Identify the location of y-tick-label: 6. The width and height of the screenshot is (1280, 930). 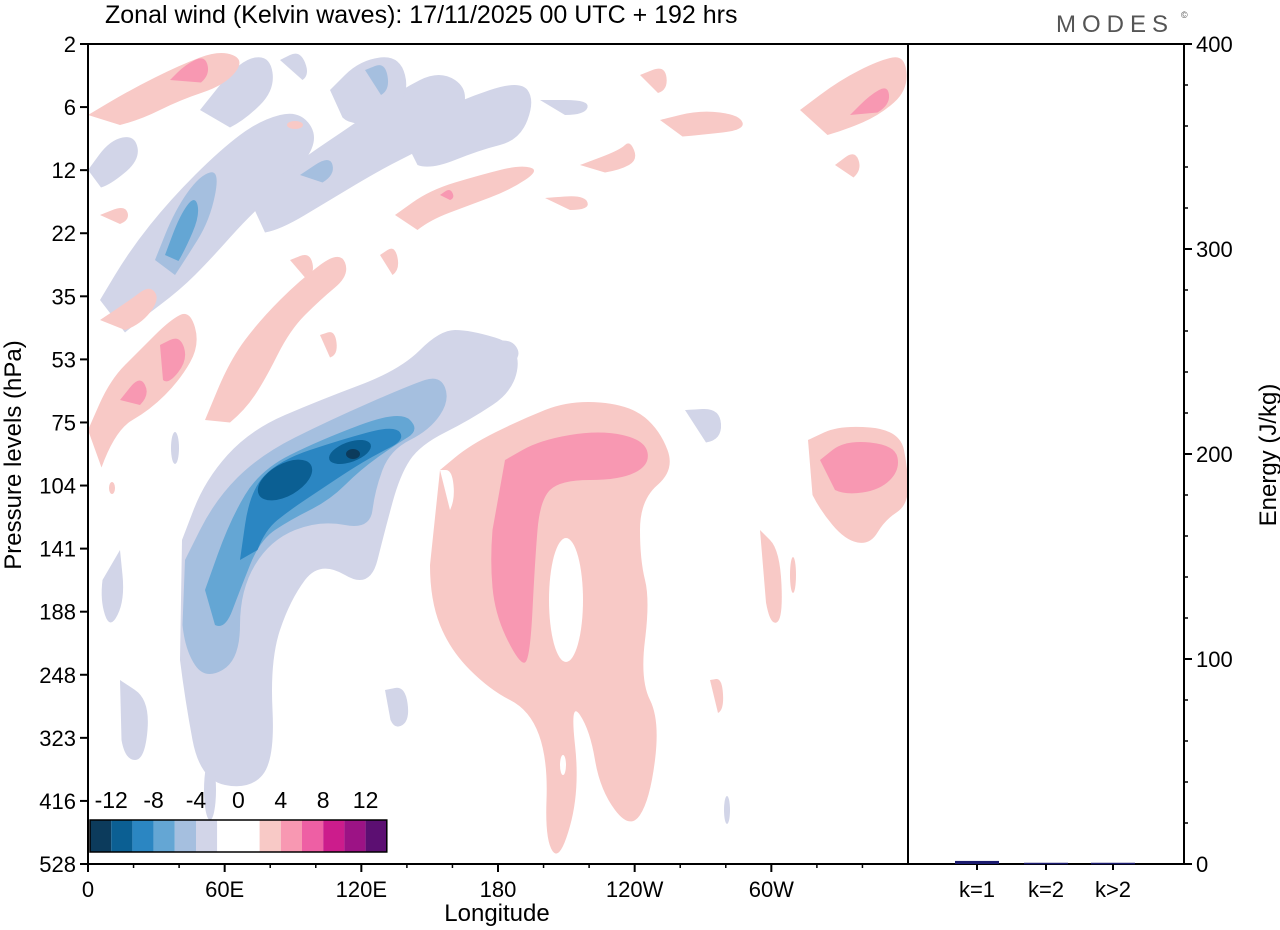
(70, 107).